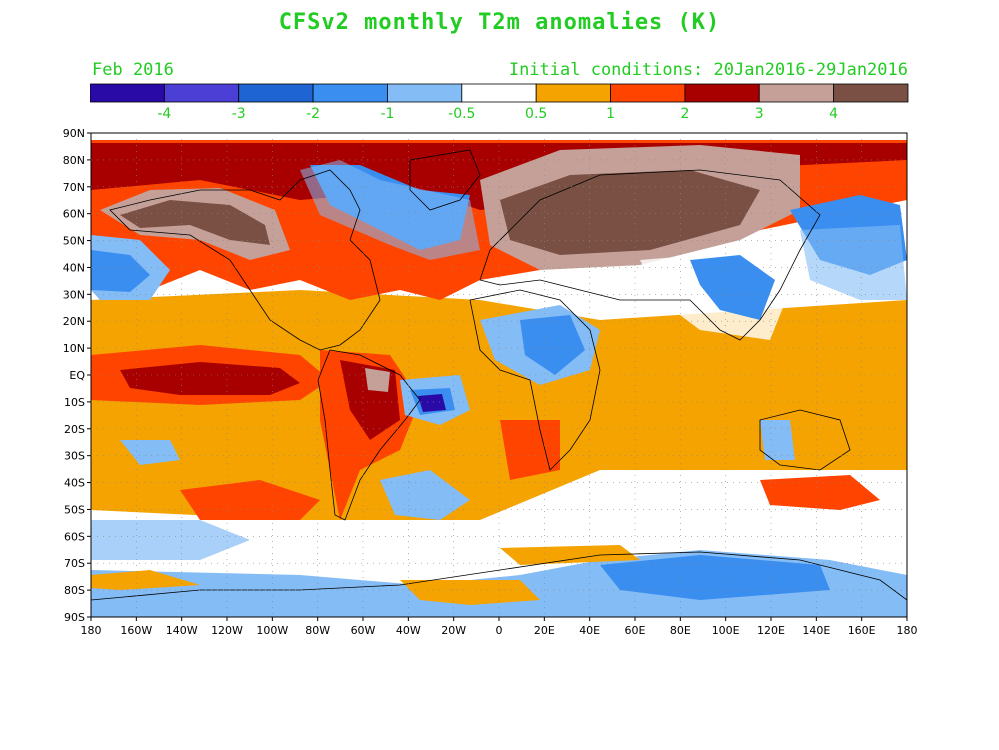  What do you see at coordinates (239, 114) in the screenshot?
I see `legend-tick-label: -3` at bounding box center [239, 114].